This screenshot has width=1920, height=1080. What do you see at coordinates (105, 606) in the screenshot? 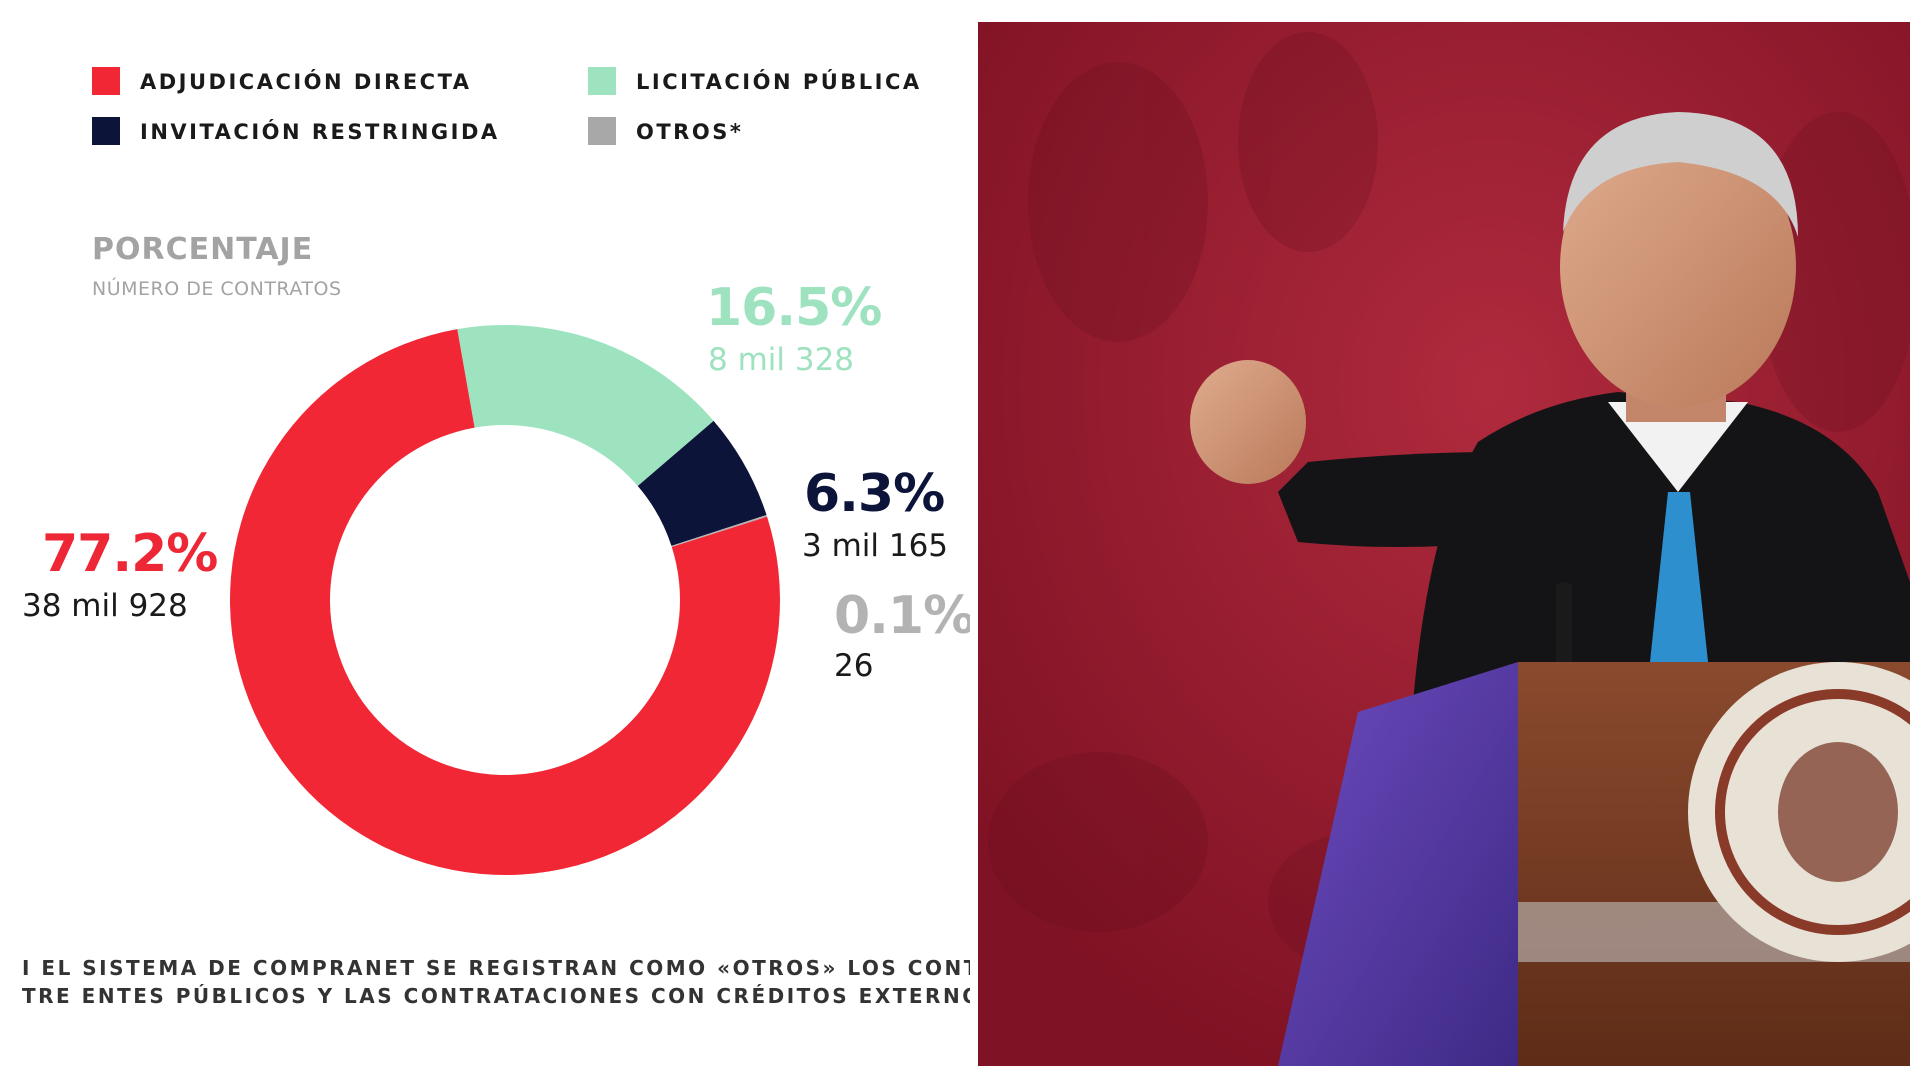
I see `slice-count-adjudicacion: 38 mil 928` at bounding box center [105, 606].